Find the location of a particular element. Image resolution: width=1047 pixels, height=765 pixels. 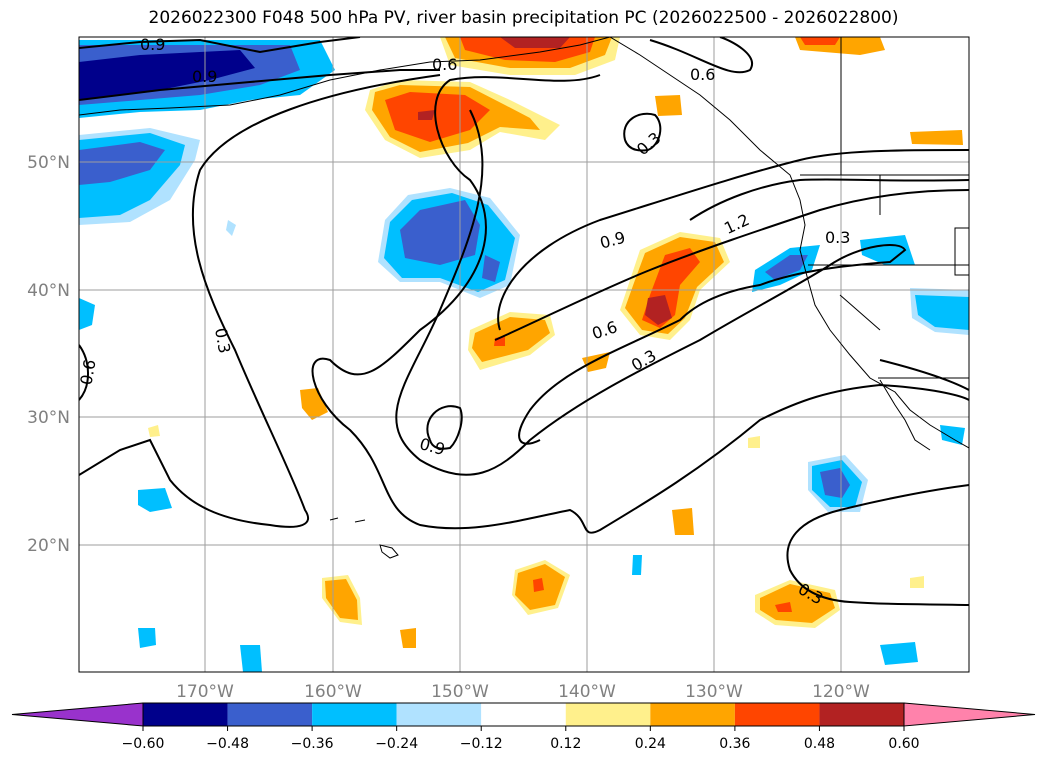

colorbar-tick-label: −0.48 is located at coordinates (227, 744).